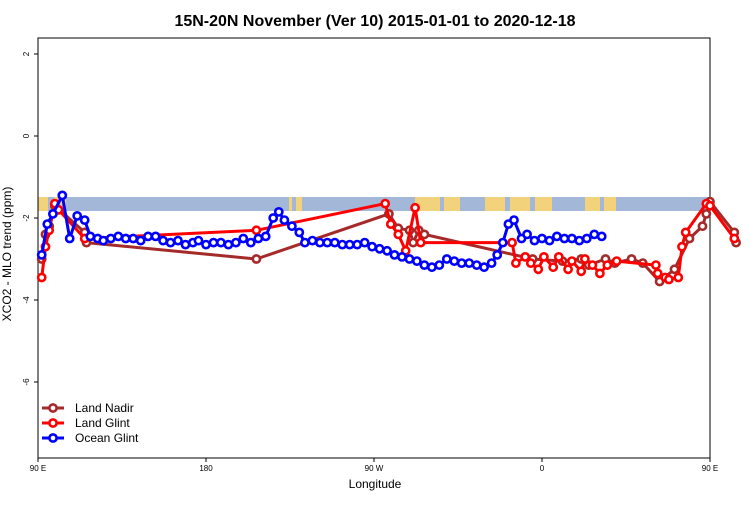  What do you see at coordinates (26, 300) in the screenshot?
I see `y-tick-label: -4` at bounding box center [26, 300].